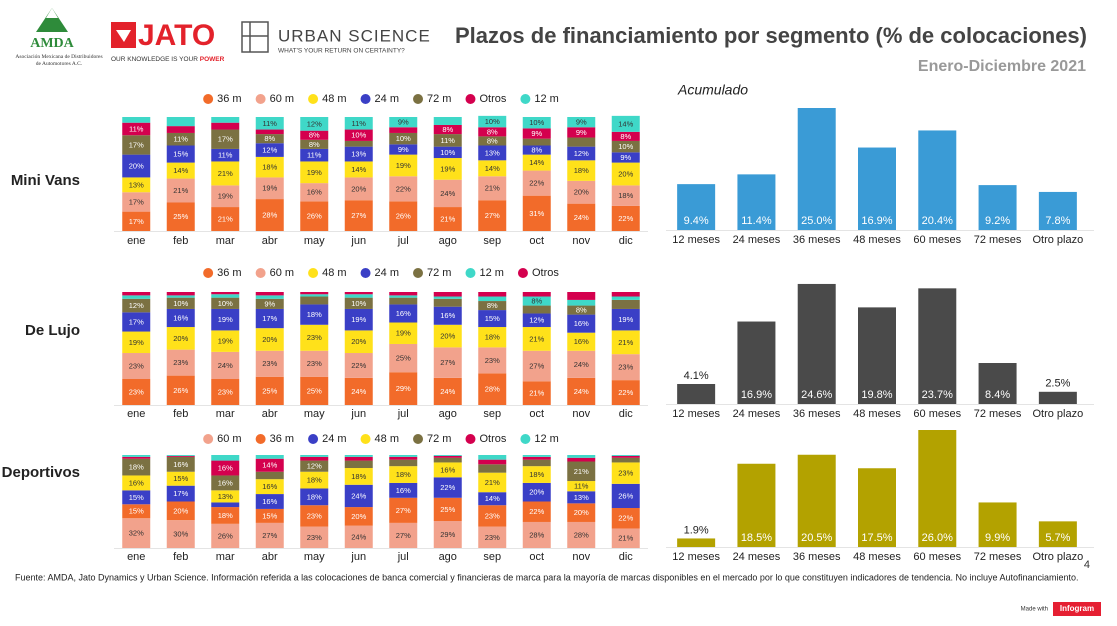 The width and height of the screenshot is (1117, 626). What do you see at coordinates (816, 221) in the screenshot?
I see `data-label: 25.0%` at bounding box center [816, 221].